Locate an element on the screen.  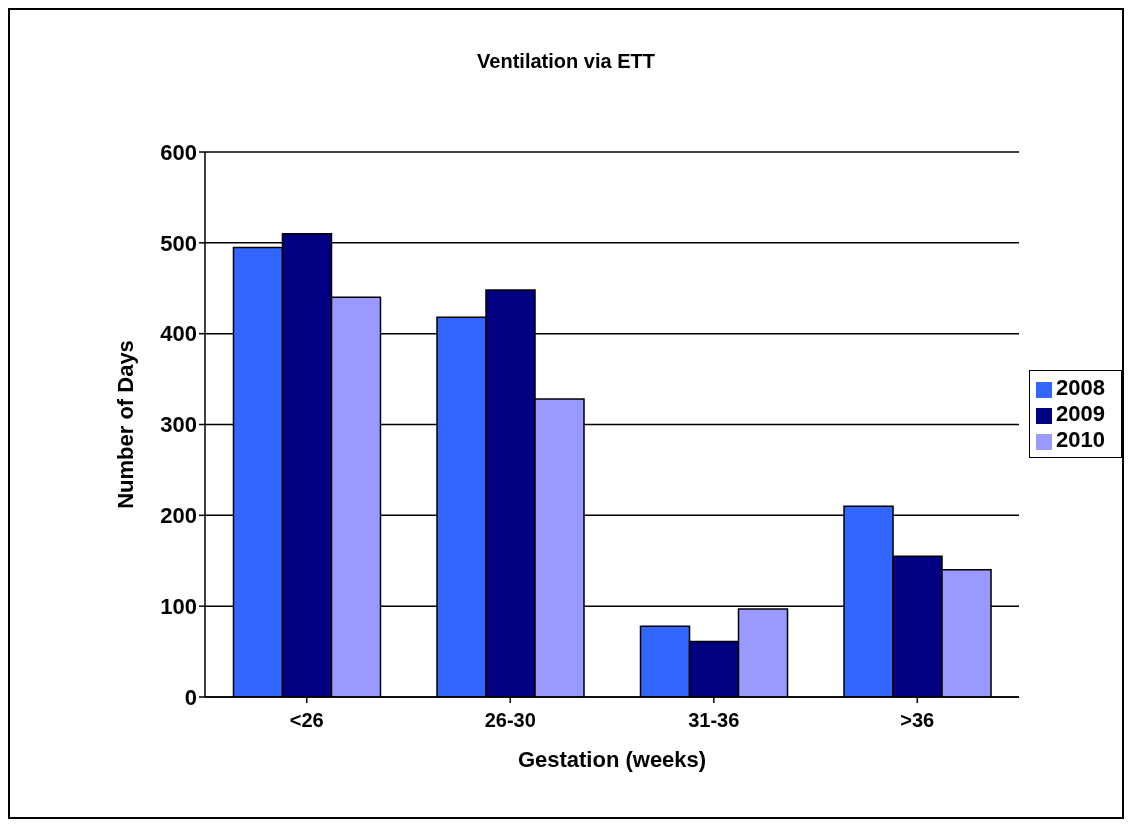
y-tick-label: 0 is located at coordinates (190, 697).